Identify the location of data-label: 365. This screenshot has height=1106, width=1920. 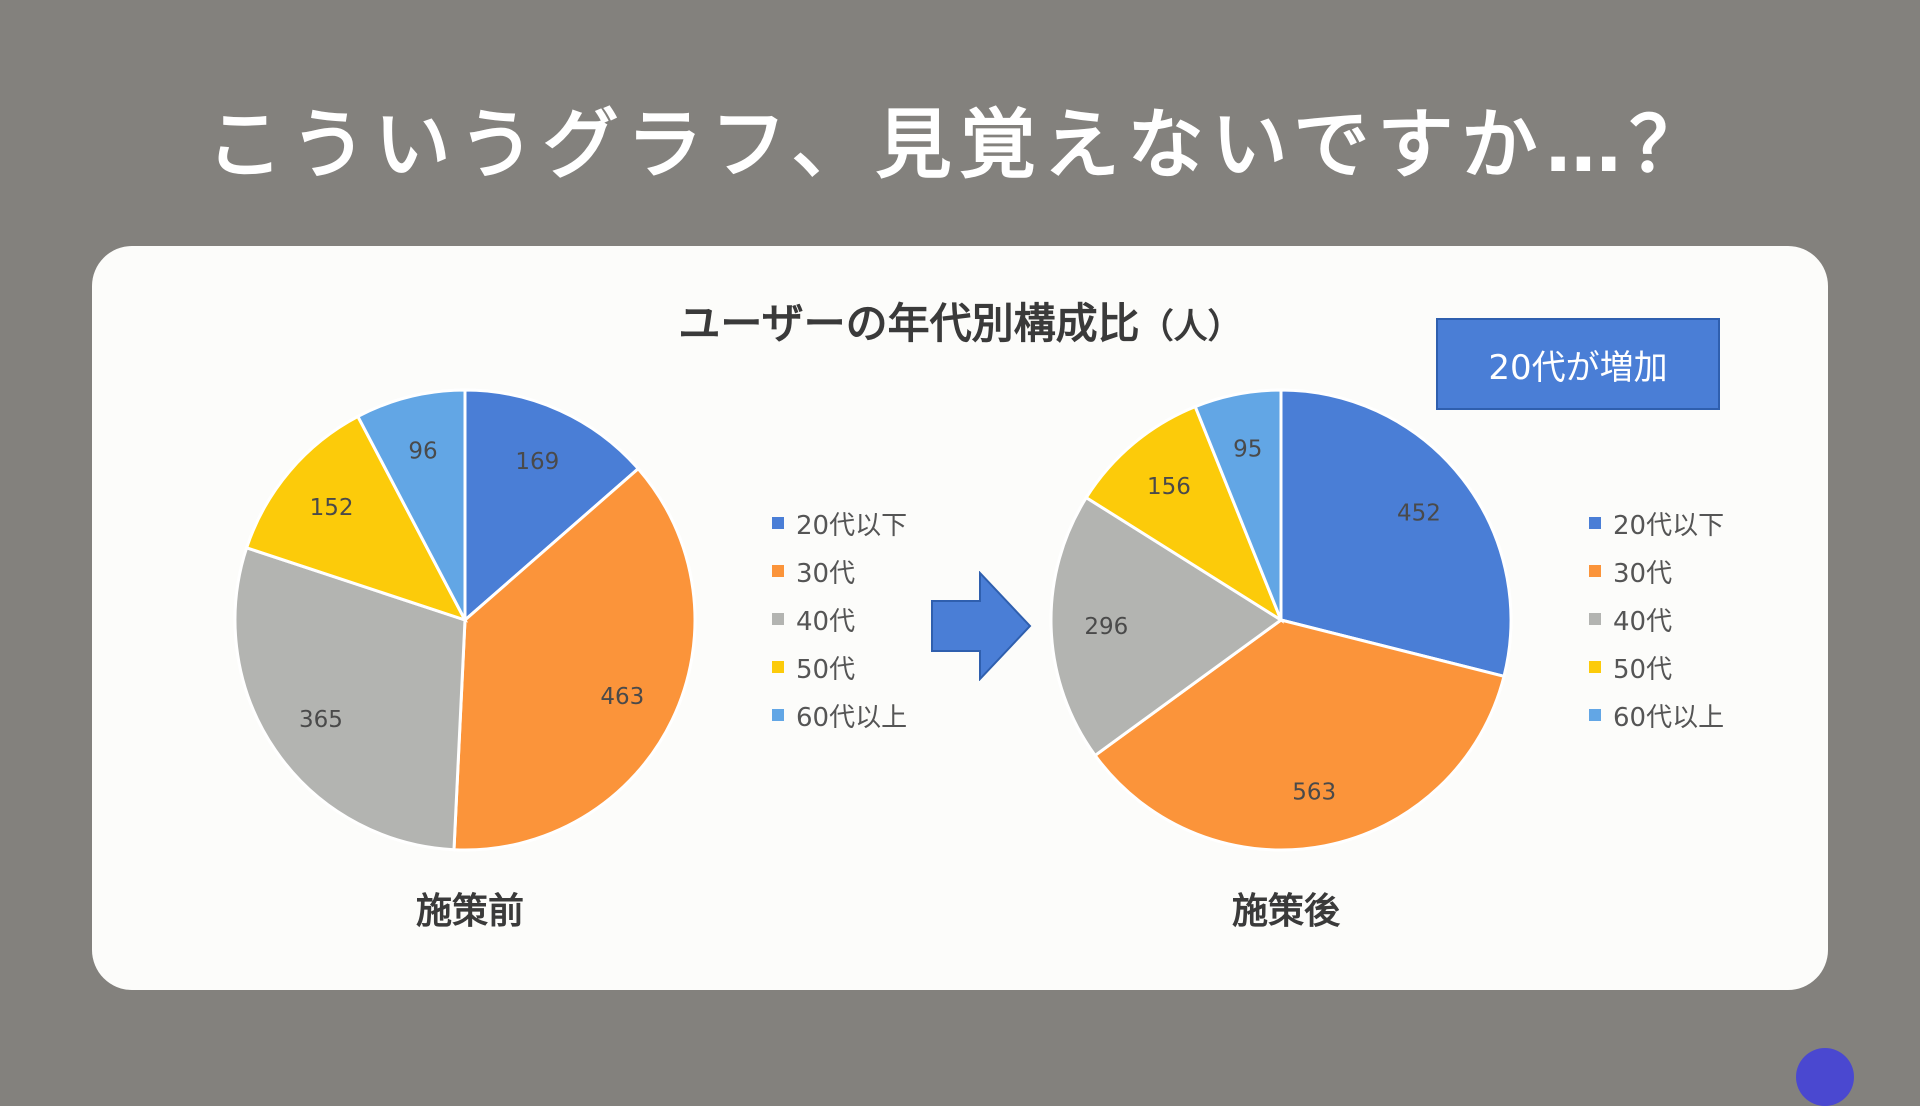
(321, 720).